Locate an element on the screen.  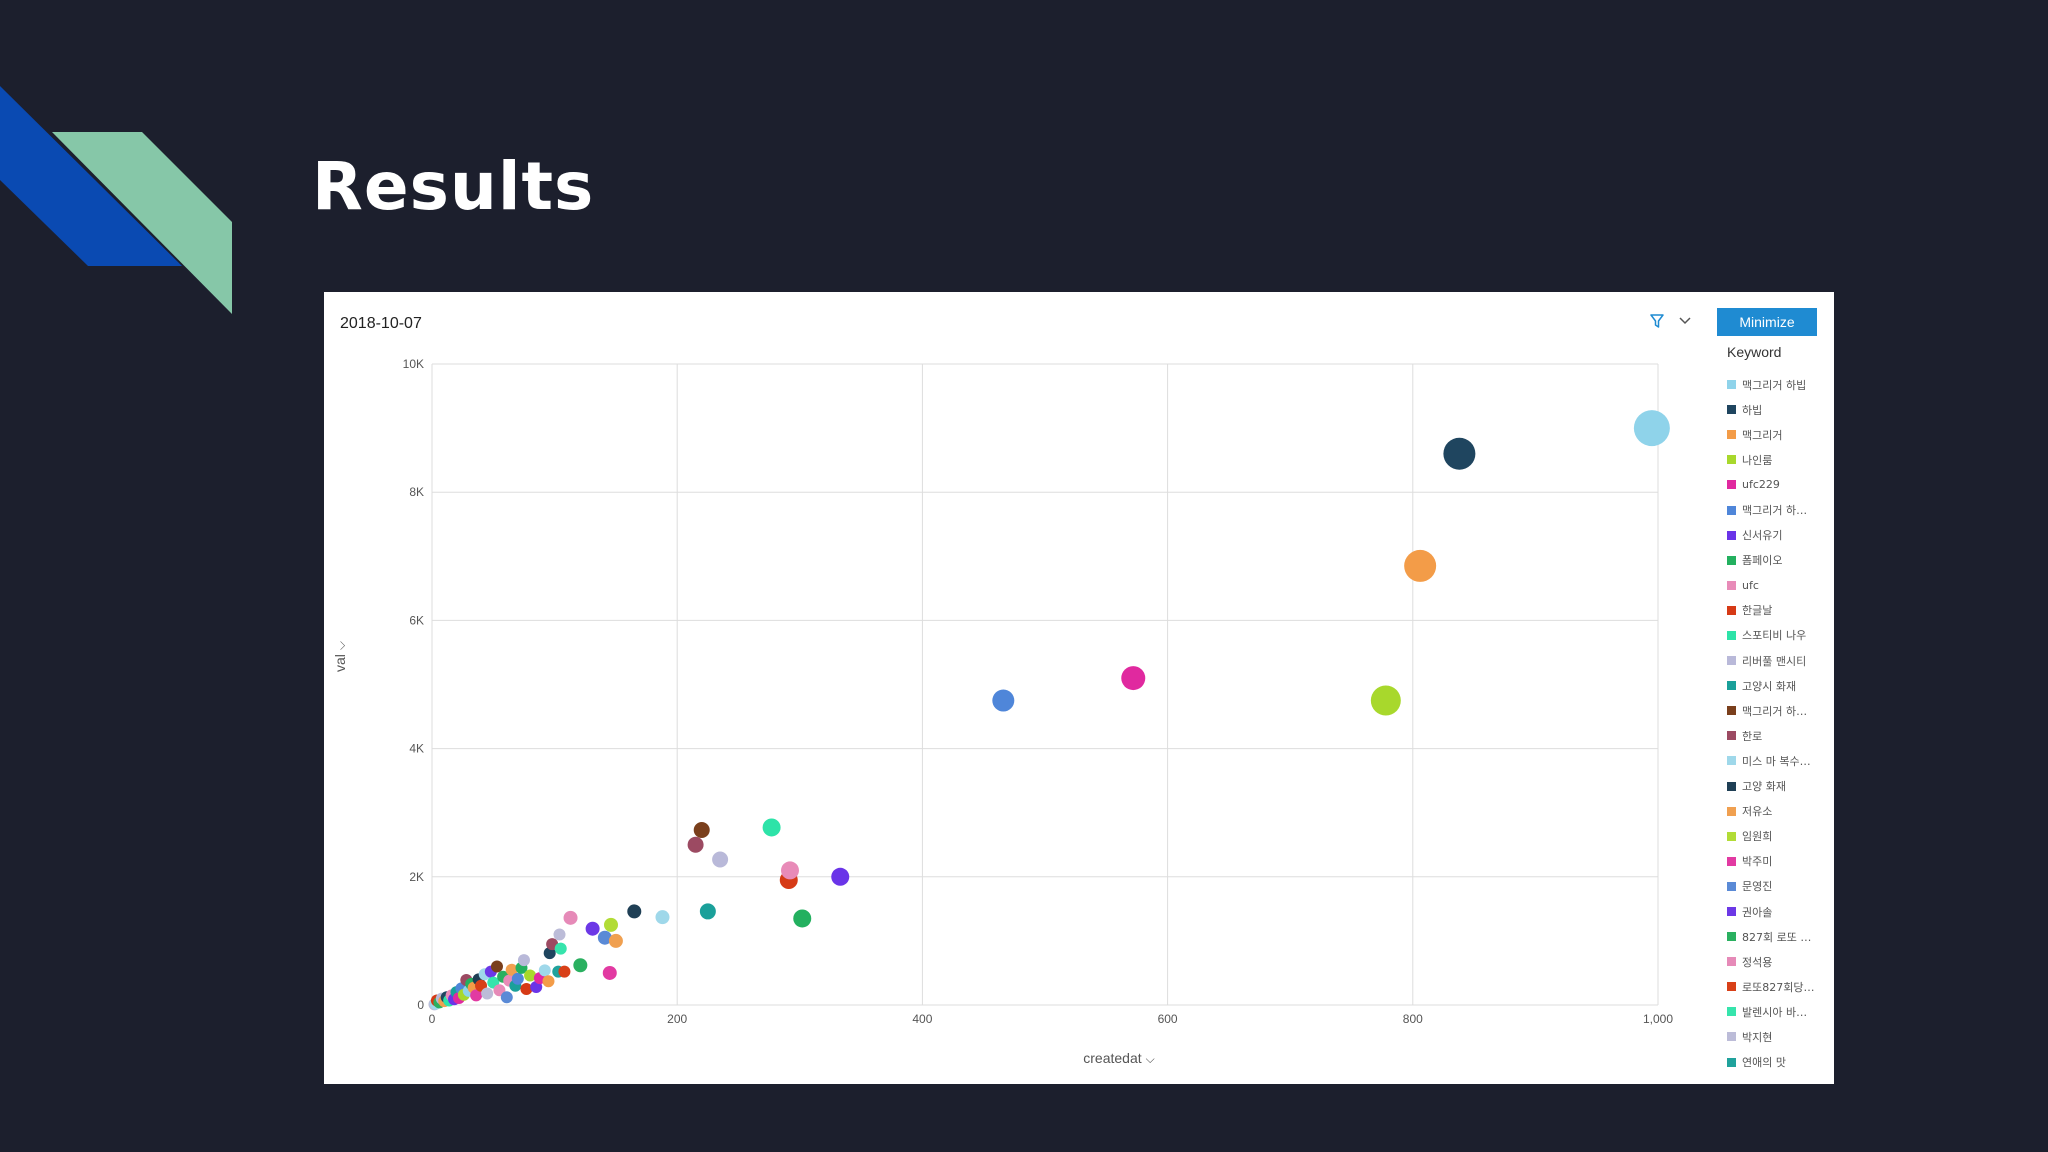
y-tick-label: 10K is located at coordinates (413, 364).